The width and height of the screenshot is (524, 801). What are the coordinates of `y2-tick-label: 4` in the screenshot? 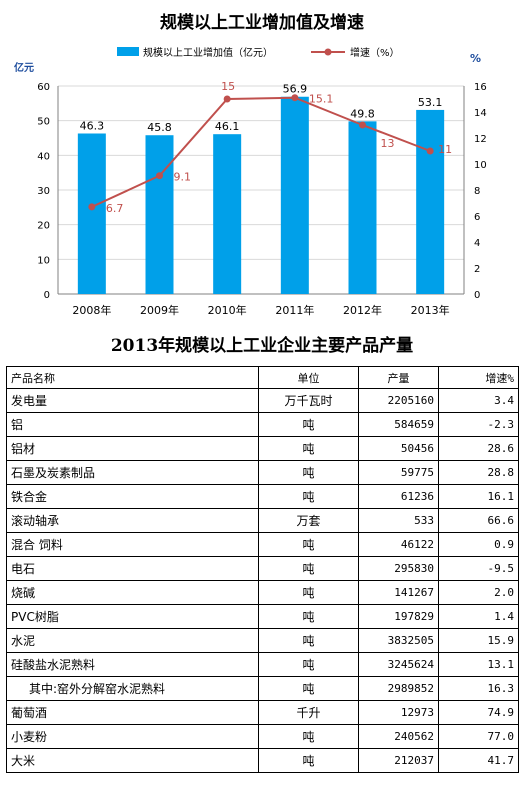 It's located at (477, 243).